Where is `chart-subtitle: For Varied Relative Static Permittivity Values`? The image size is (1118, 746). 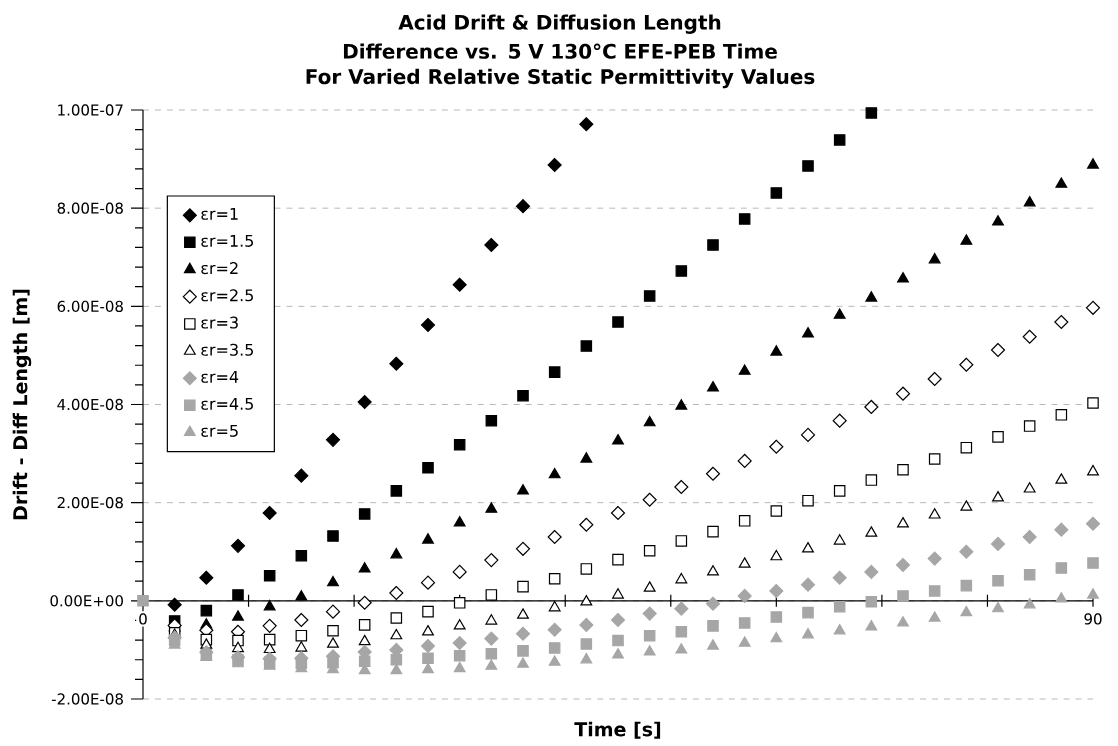 chart-subtitle: For Varied Relative Static Permittivity Values is located at coordinates (560, 78).